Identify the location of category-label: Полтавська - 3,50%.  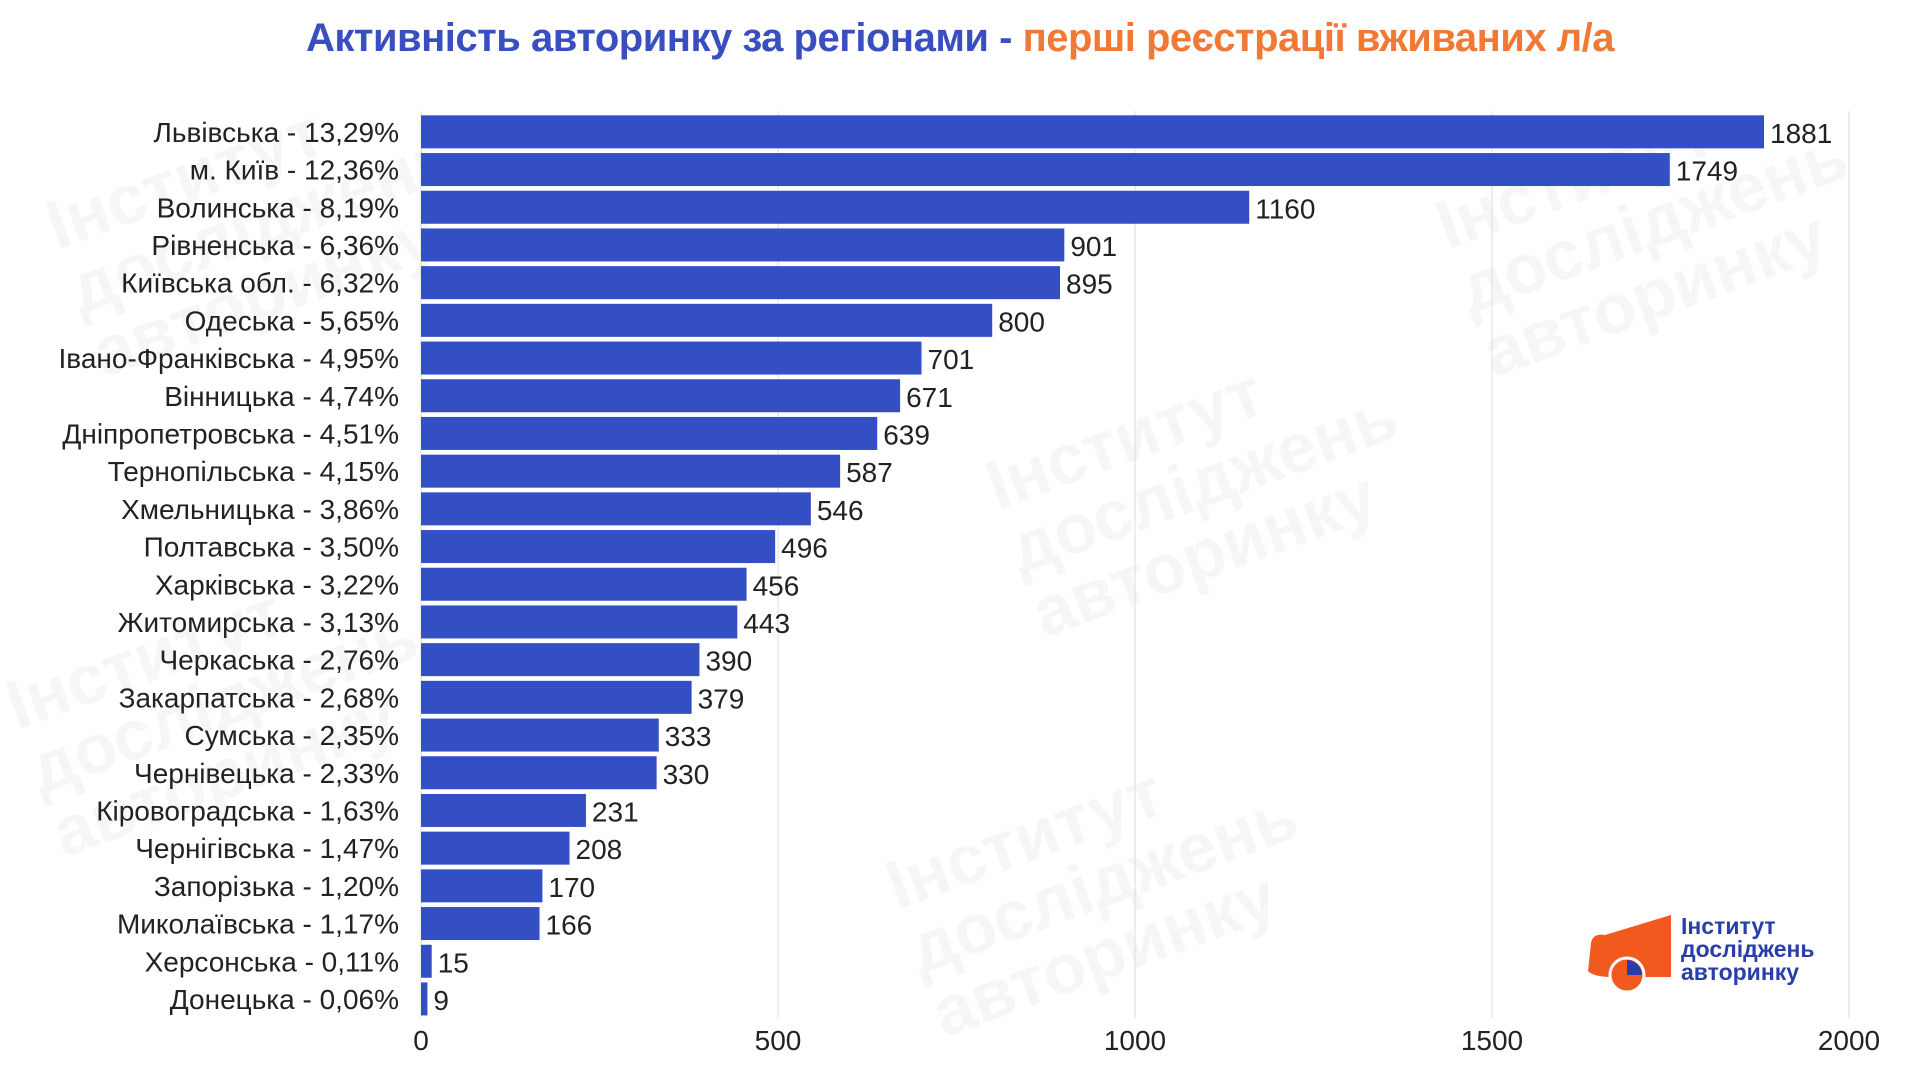
(271, 547).